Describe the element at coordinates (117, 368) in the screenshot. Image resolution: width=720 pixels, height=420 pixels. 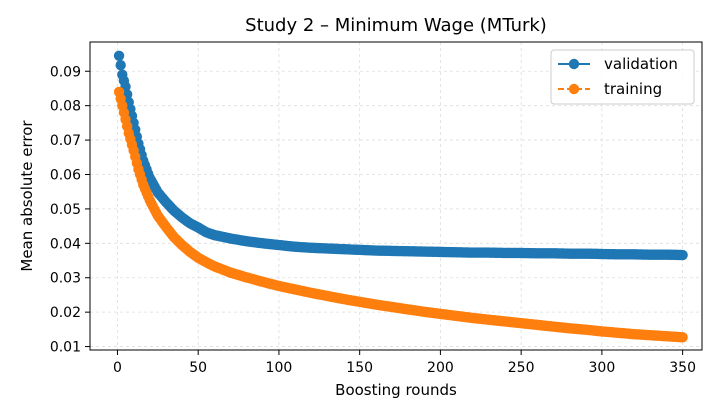
I see `x-tick-label: 0` at that location.